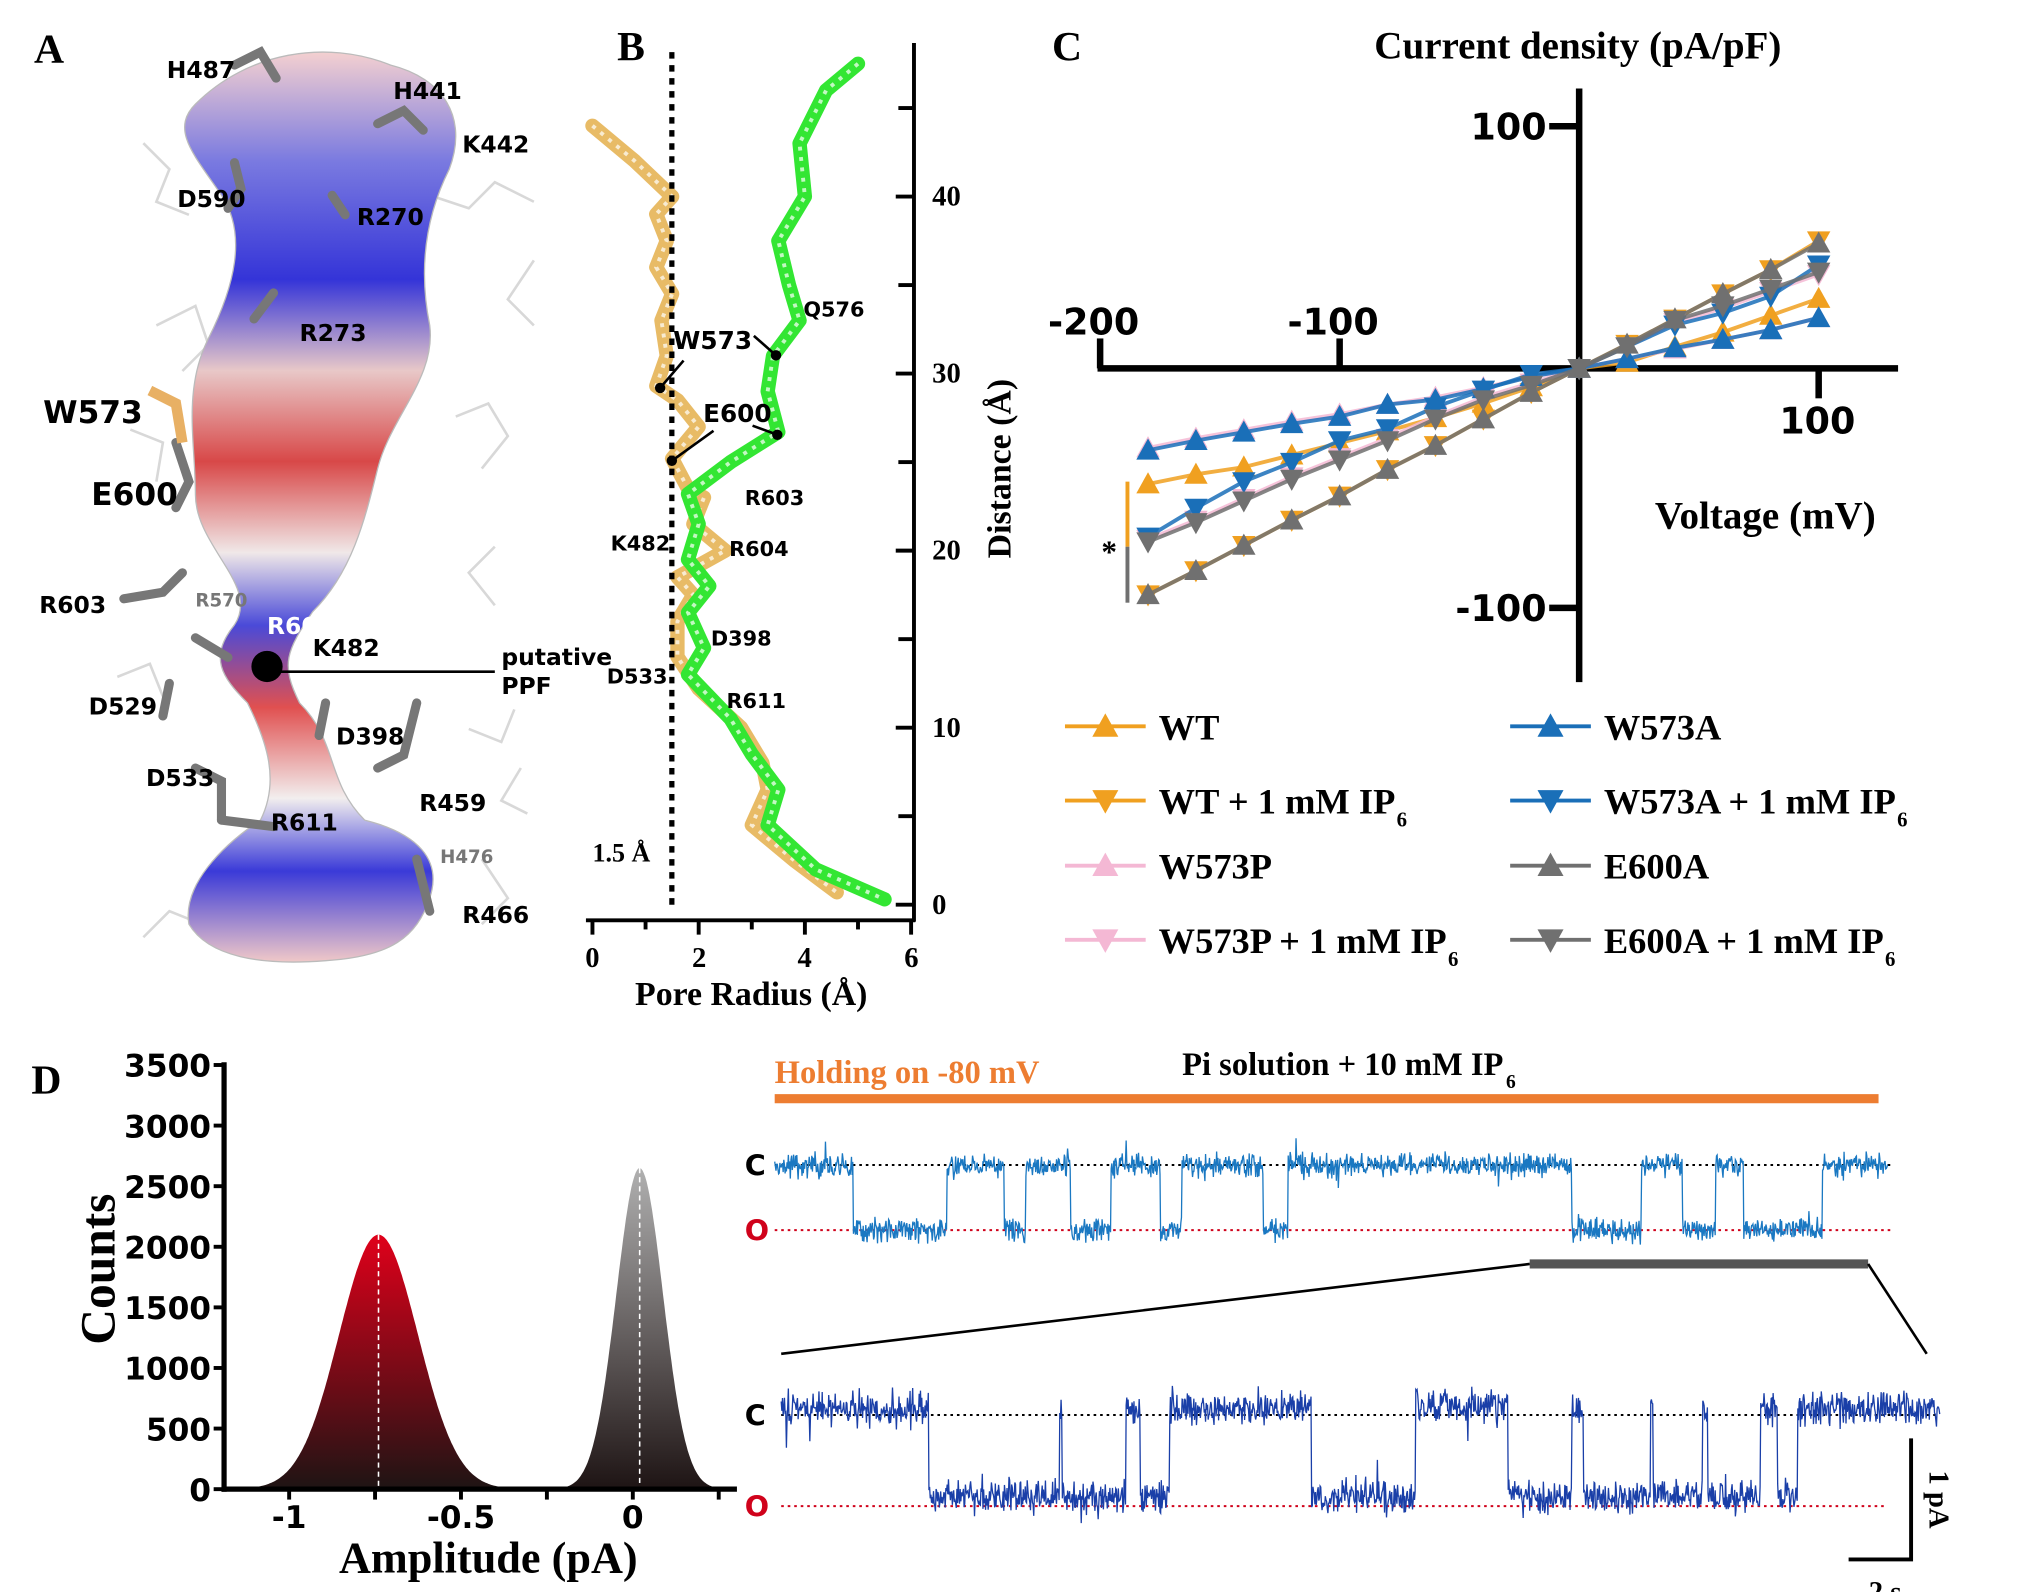 The height and width of the screenshot is (1592, 2018). I want to click on x-tick-label: -1, so click(289, 1518).